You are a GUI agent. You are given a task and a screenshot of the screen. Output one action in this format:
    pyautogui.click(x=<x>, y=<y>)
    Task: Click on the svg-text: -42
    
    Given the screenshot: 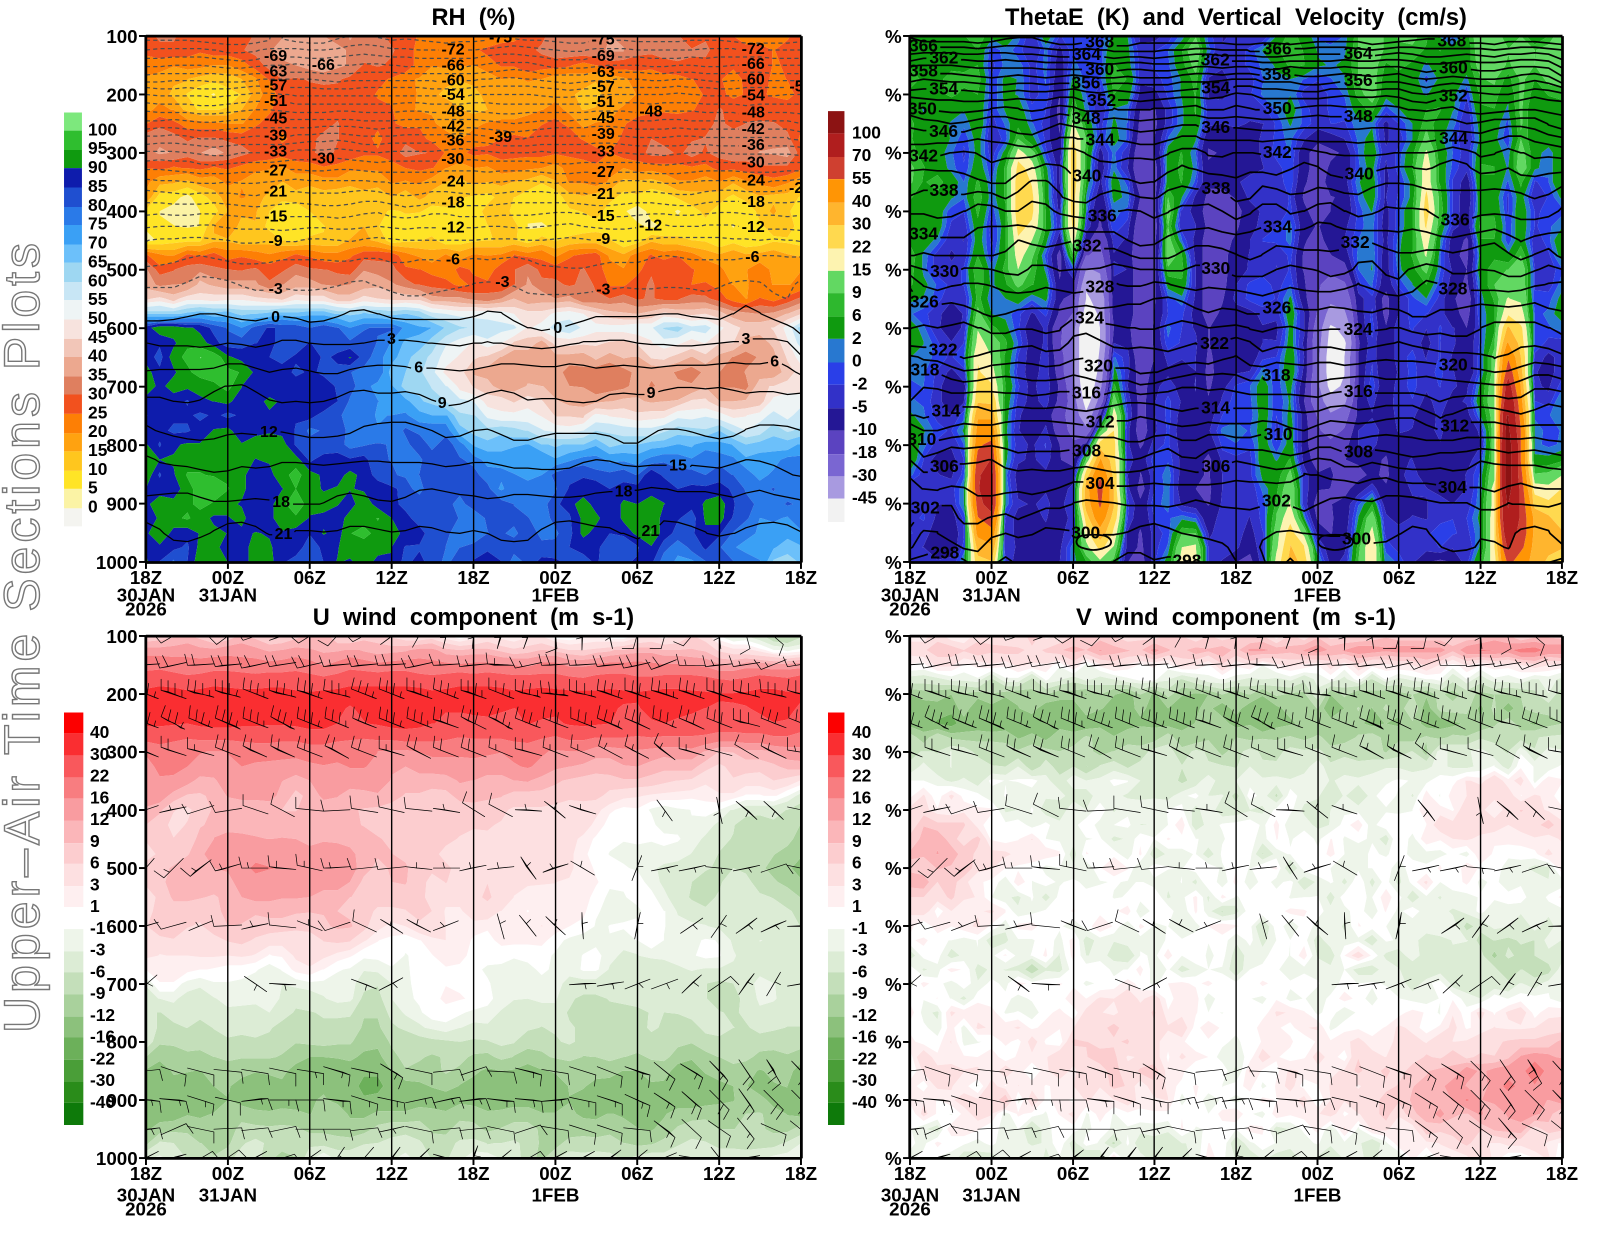 What is the action you would take?
    pyautogui.click(x=453, y=126)
    